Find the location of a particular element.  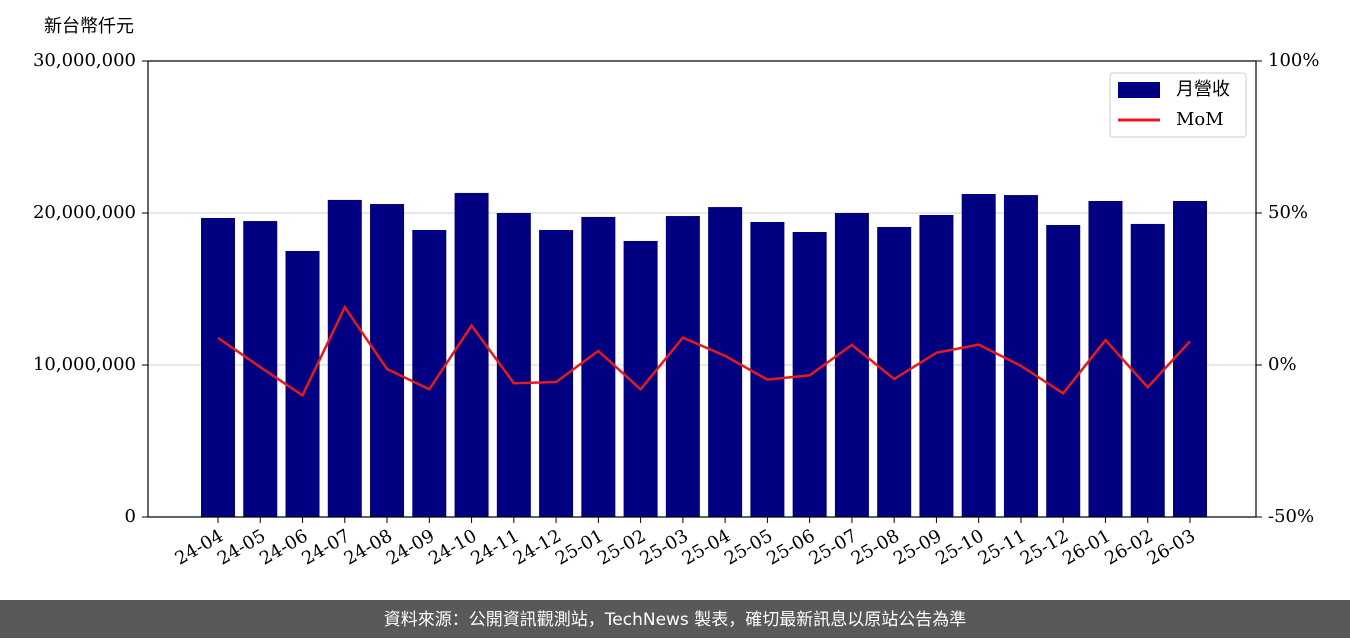

y2-tick-label: 50% is located at coordinates (1288, 212).